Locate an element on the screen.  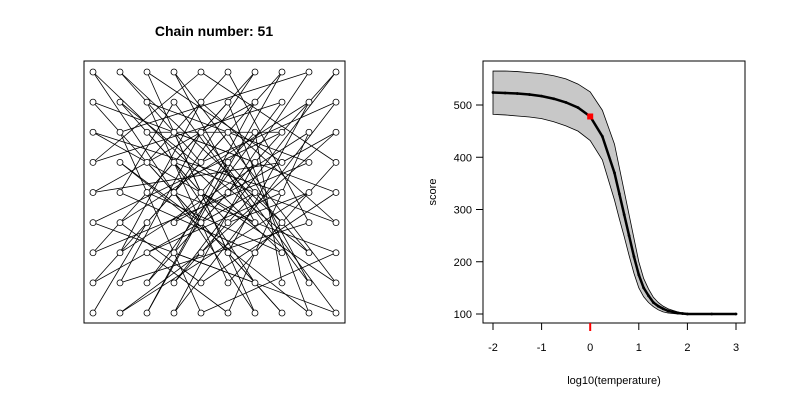
highlight-marks is located at coordinates (590, 222).